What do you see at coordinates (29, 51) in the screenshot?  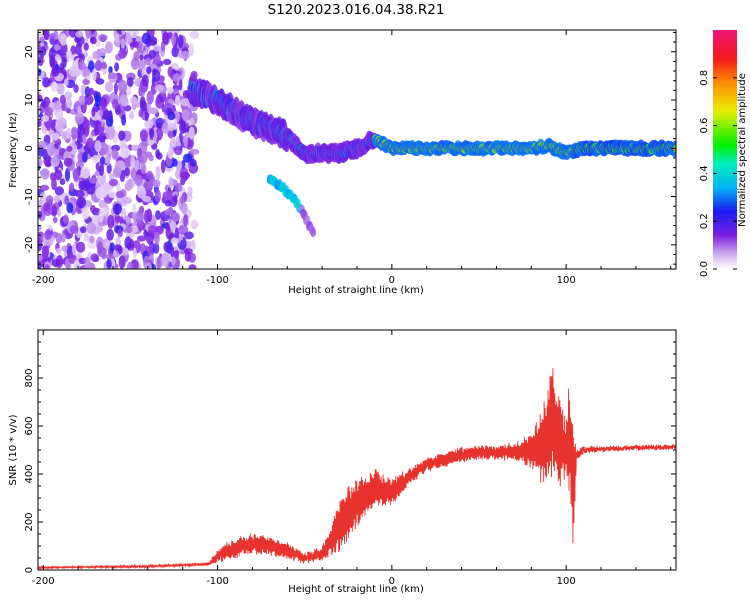 I see `y-tick-label: 20` at bounding box center [29, 51].